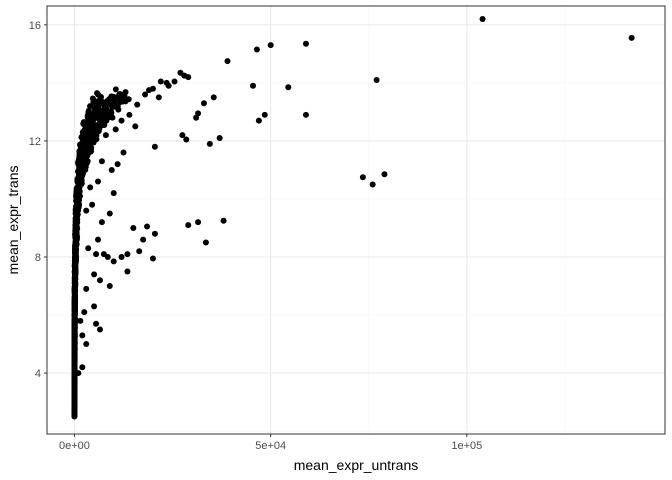  What do you see at coordinates (270, 446) in the screenshot?
I see `x-tick-label: 5e+04` at bounding box center [270, 446].